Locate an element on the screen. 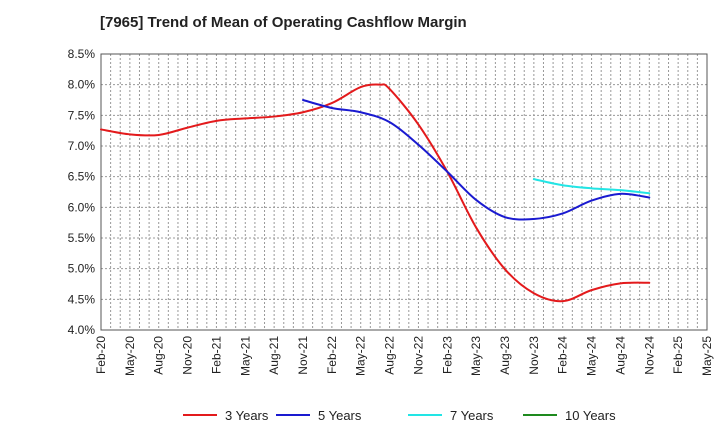  legend-item-3-years: 3 Years is located at coordinates (225, 415).